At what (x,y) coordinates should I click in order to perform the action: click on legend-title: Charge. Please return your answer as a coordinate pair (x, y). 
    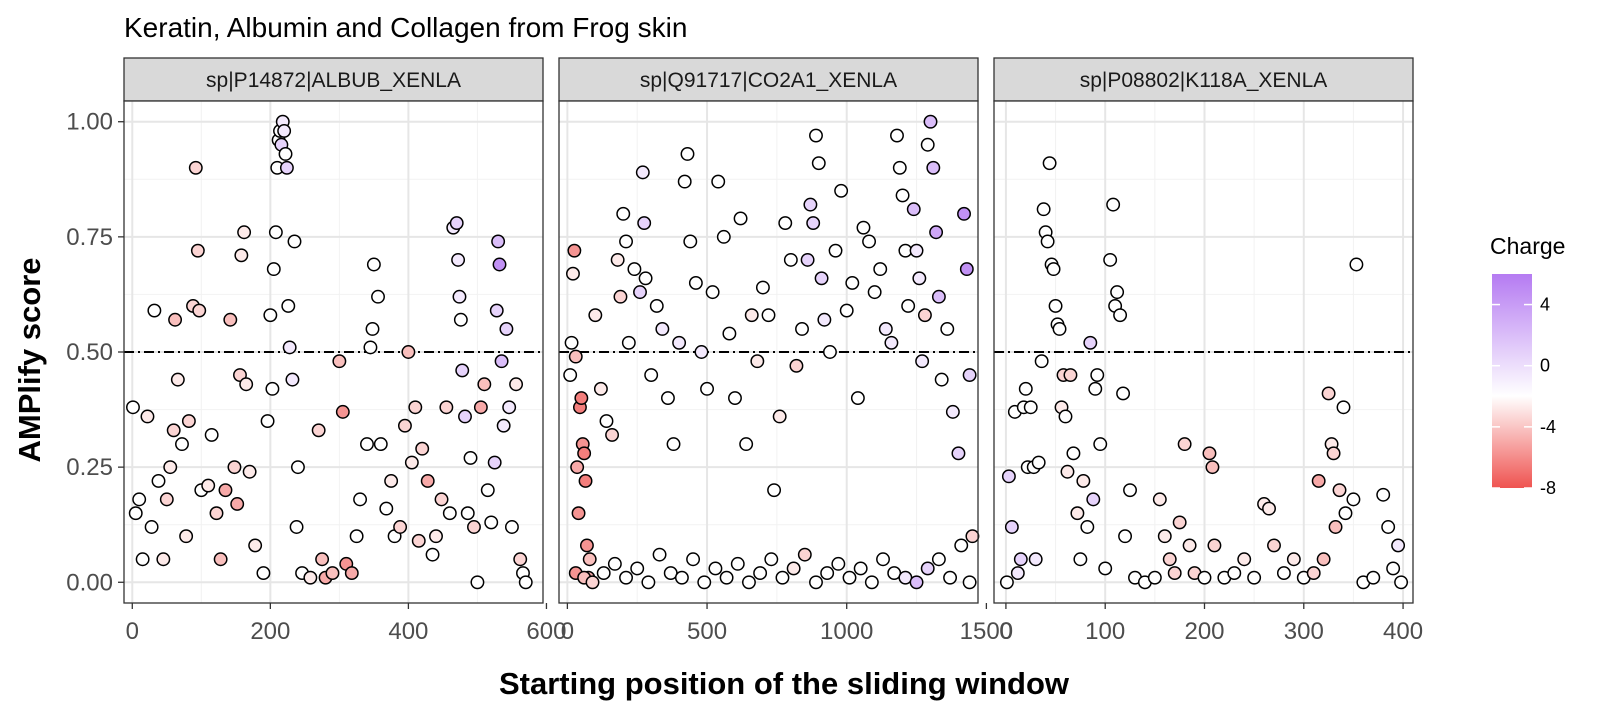
    Looking at the image, I should click on (1527, 246).